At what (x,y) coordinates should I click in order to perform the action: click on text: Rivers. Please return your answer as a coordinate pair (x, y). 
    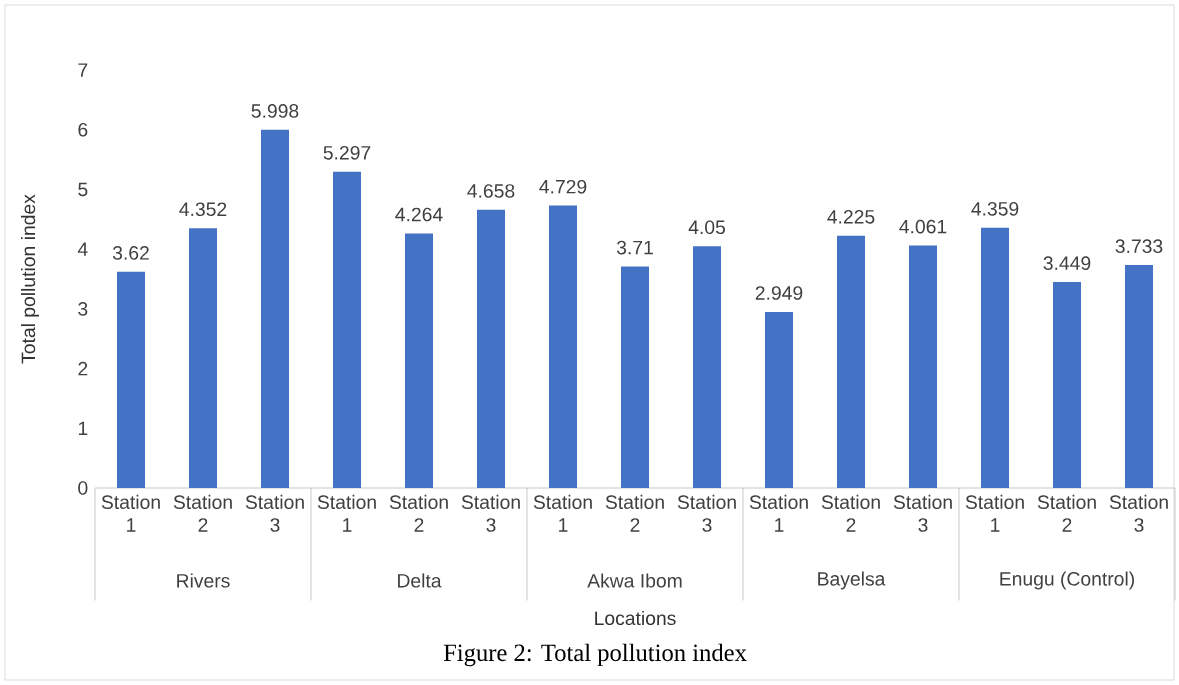
    Looking at the image, I should click on (203, 580).